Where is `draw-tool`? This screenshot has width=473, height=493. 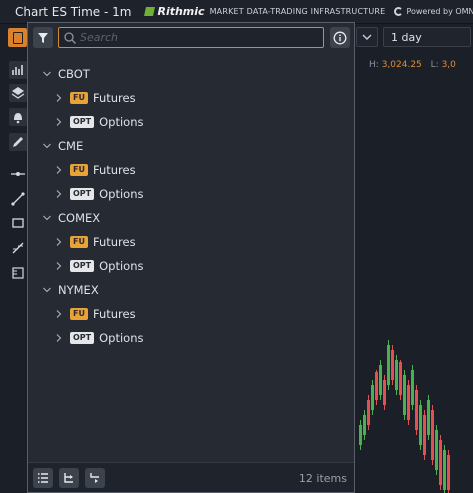
draw-tool is located at coordinates (18, 142).